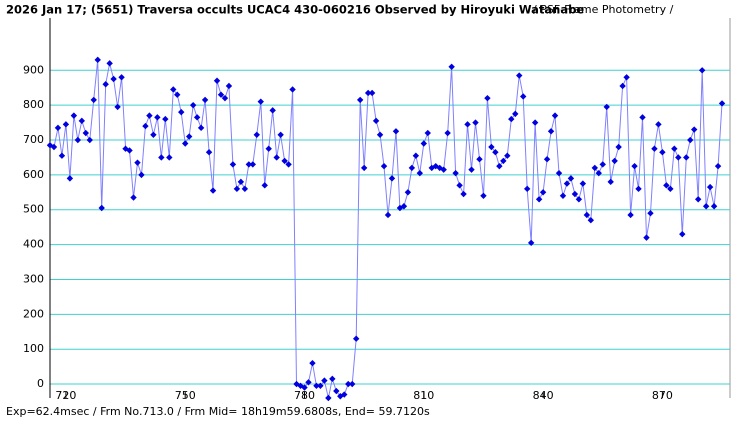 This screenshot has height=425, width=740. Describe the element at coordinates (543, 395) in the screenshot. I see `x-tick-label: 840` at that location.